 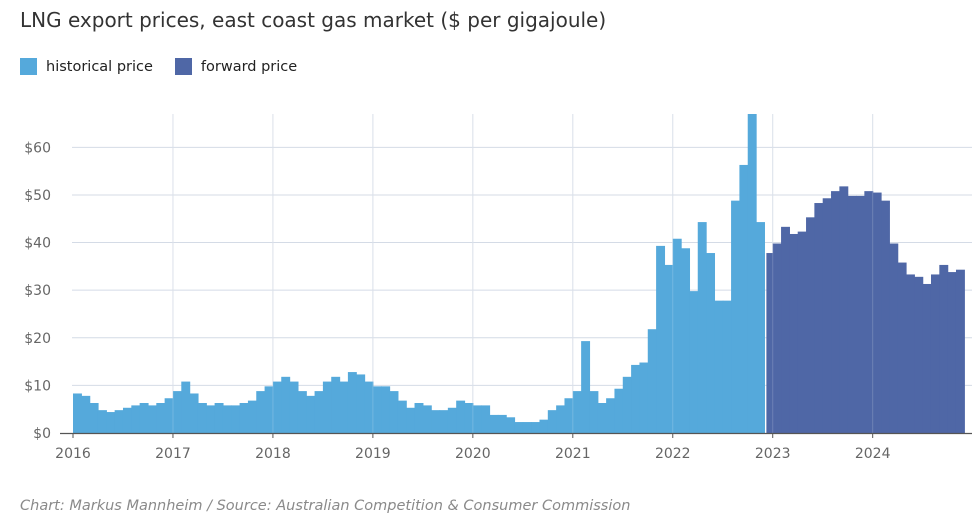 What do you see at coordinates (573, 454) in the screenshot?
I see `x-tick-label: 2021` at bounding box center [573, 454].